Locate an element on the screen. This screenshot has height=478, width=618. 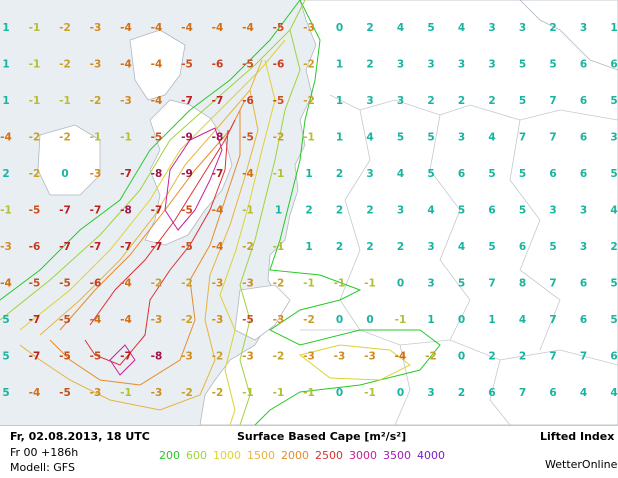
lifted-index-value: -6 is located at coordinates (35, 247).